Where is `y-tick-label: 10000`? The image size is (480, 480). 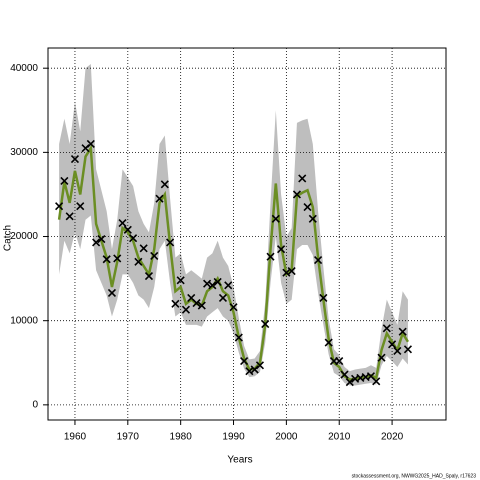 y-tick-label: 10000 is located at coordinates (24, 320).